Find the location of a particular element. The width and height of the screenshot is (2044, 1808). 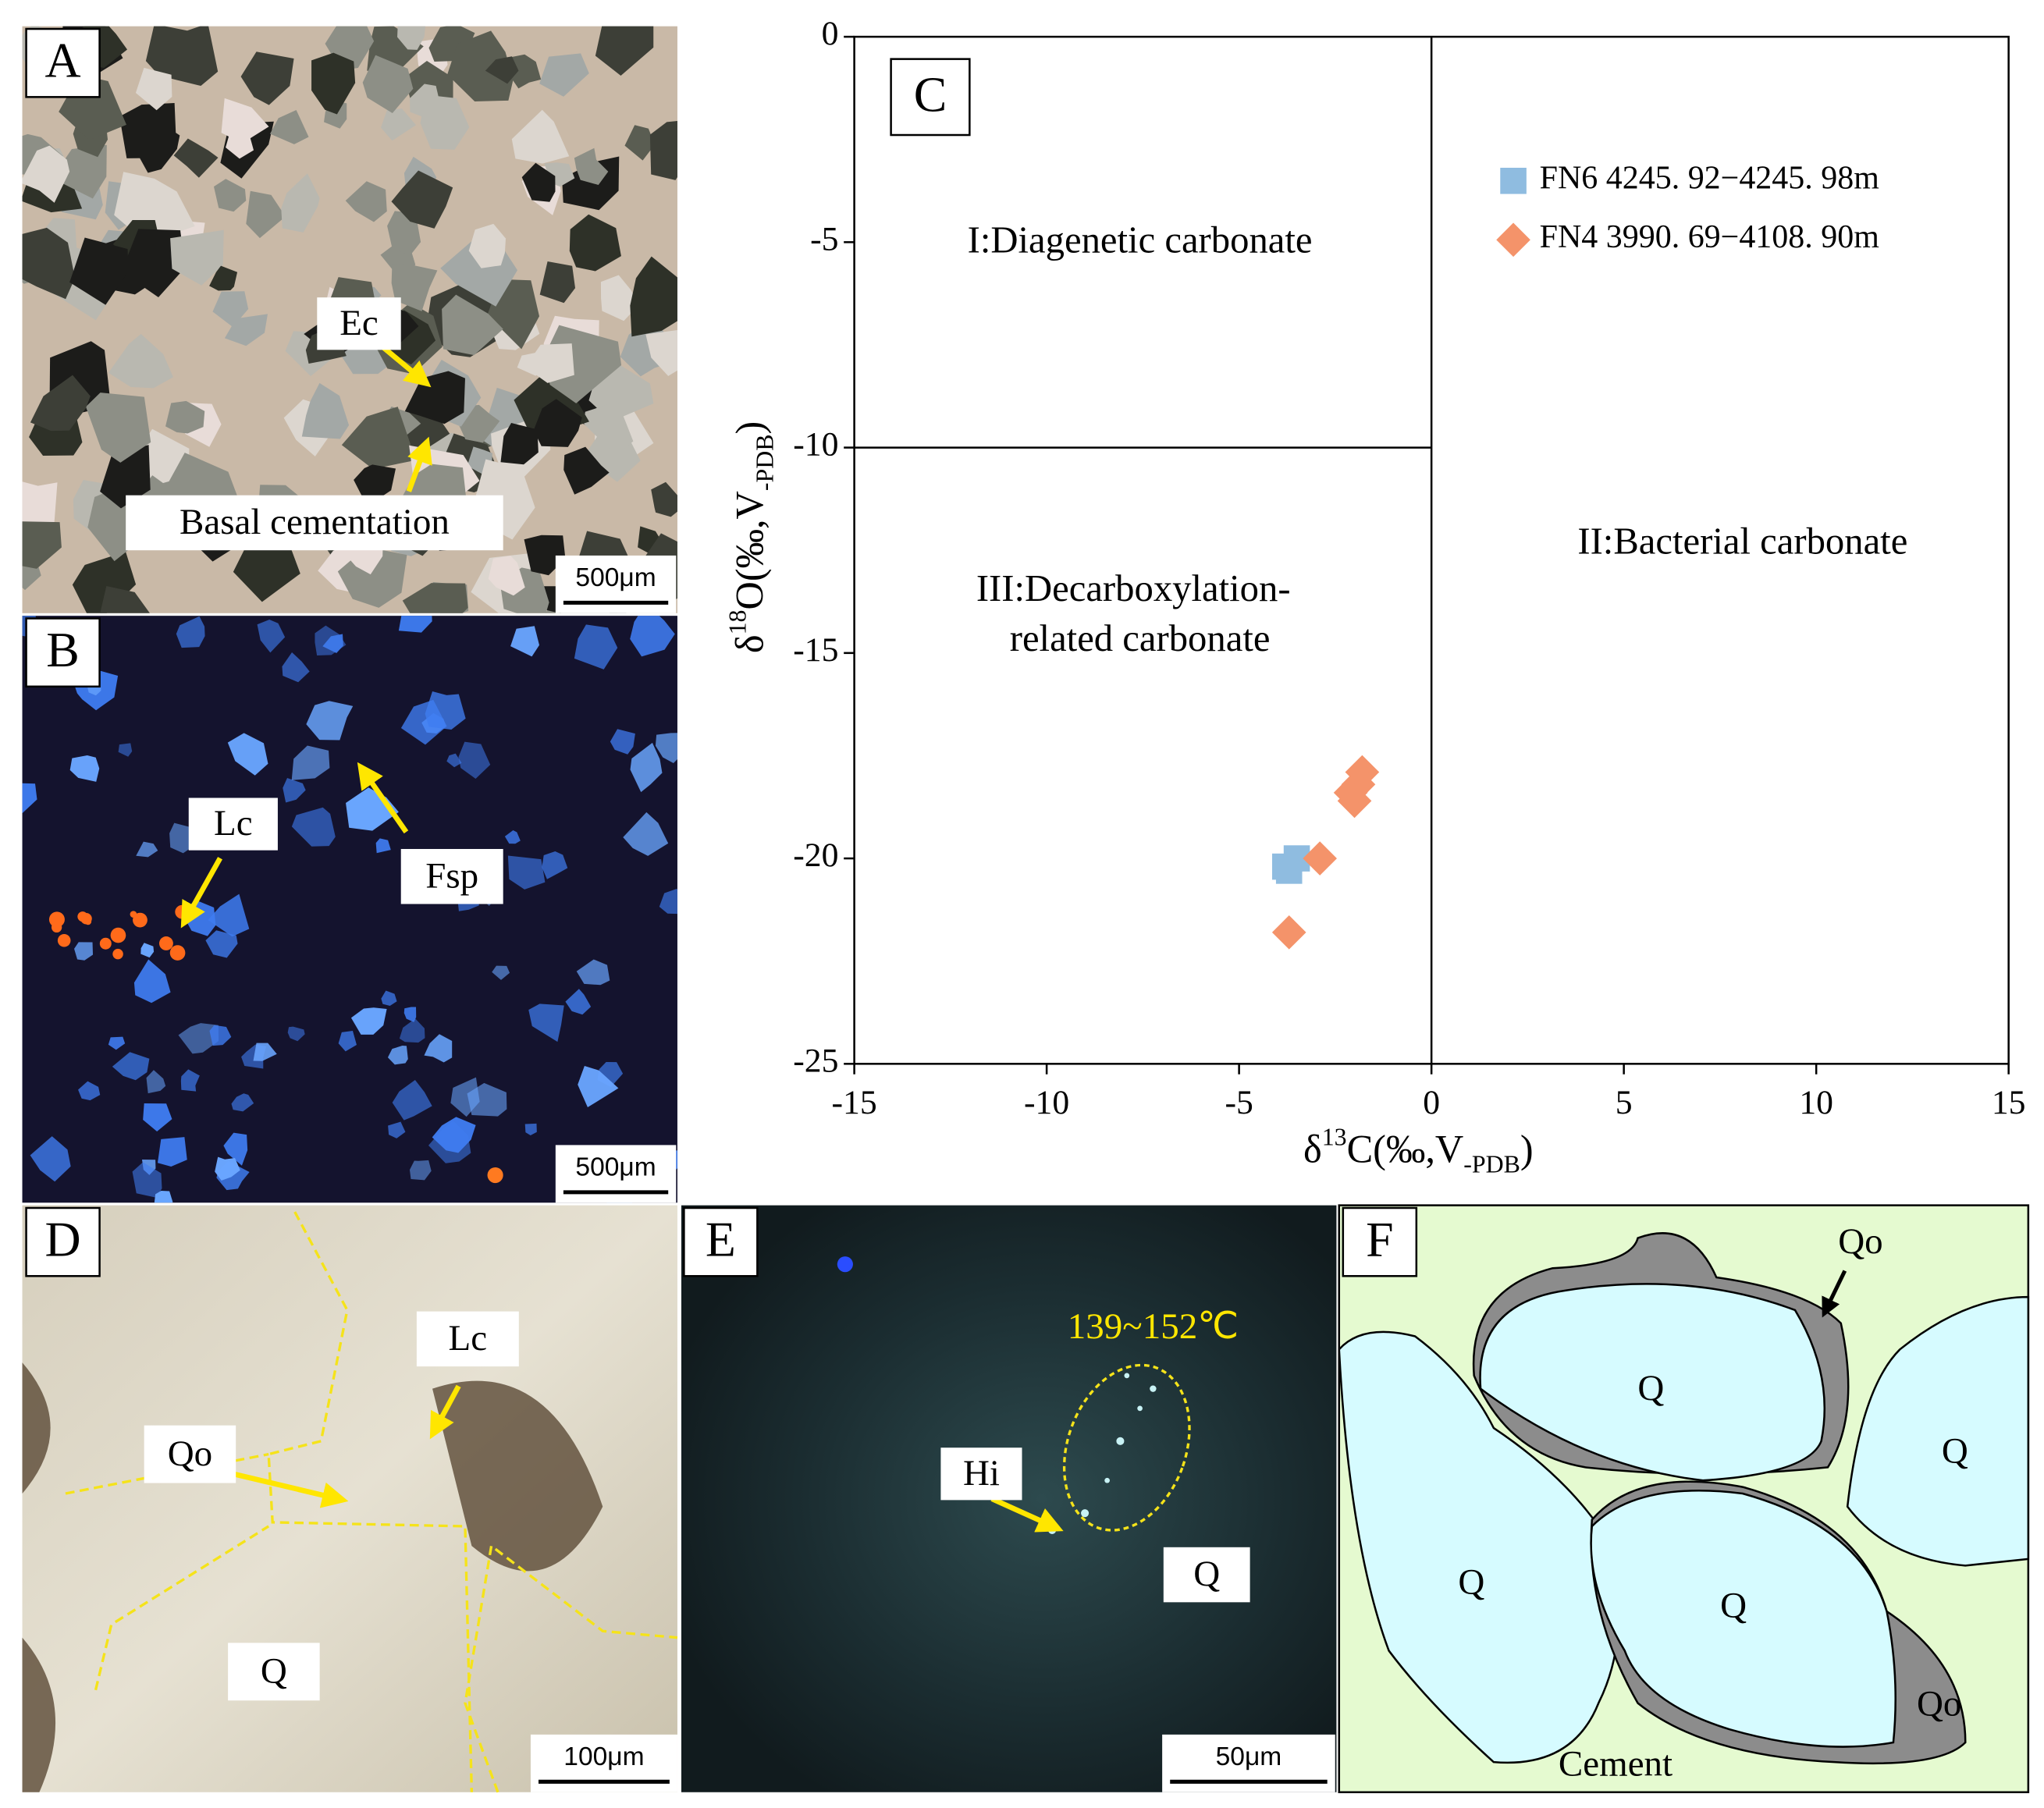

annotation: Fsp is located at coordinates (451, 875).